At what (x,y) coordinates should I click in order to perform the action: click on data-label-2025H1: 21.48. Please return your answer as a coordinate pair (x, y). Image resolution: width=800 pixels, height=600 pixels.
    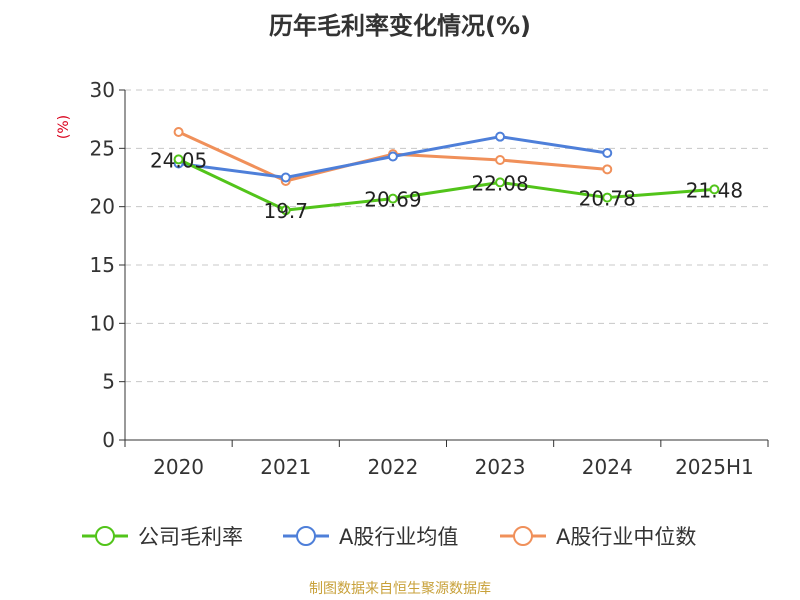
    Looking at the image, I should click on (714, 190).